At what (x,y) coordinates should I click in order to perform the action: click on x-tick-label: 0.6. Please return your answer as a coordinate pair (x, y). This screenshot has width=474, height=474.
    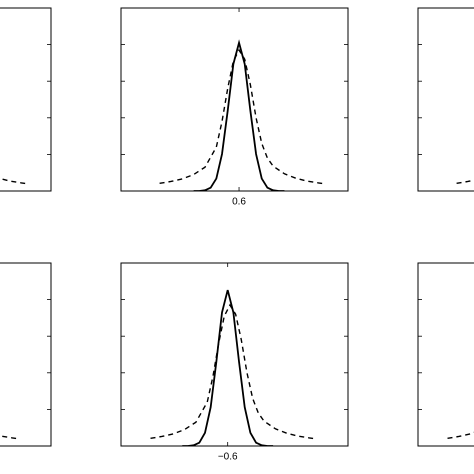
    Looking at the image, I should click on (239, 202).